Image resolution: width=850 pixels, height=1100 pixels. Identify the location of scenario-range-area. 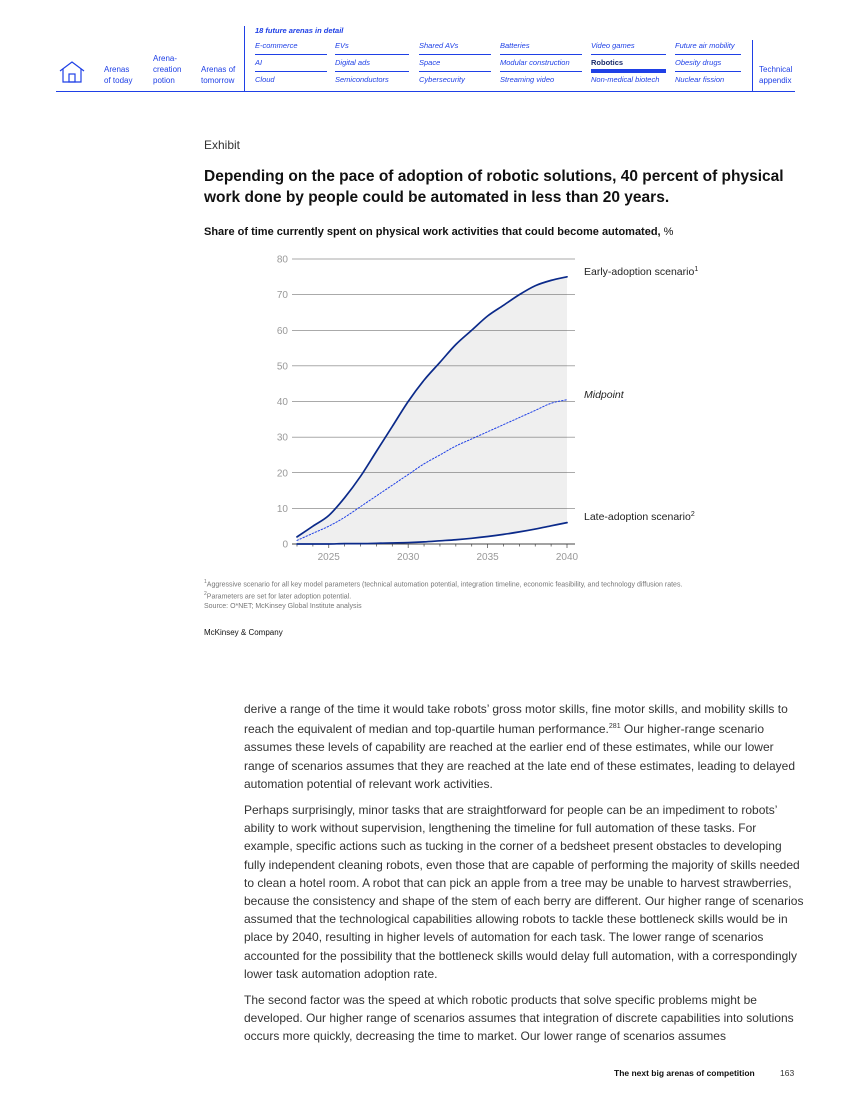
(432, 410).